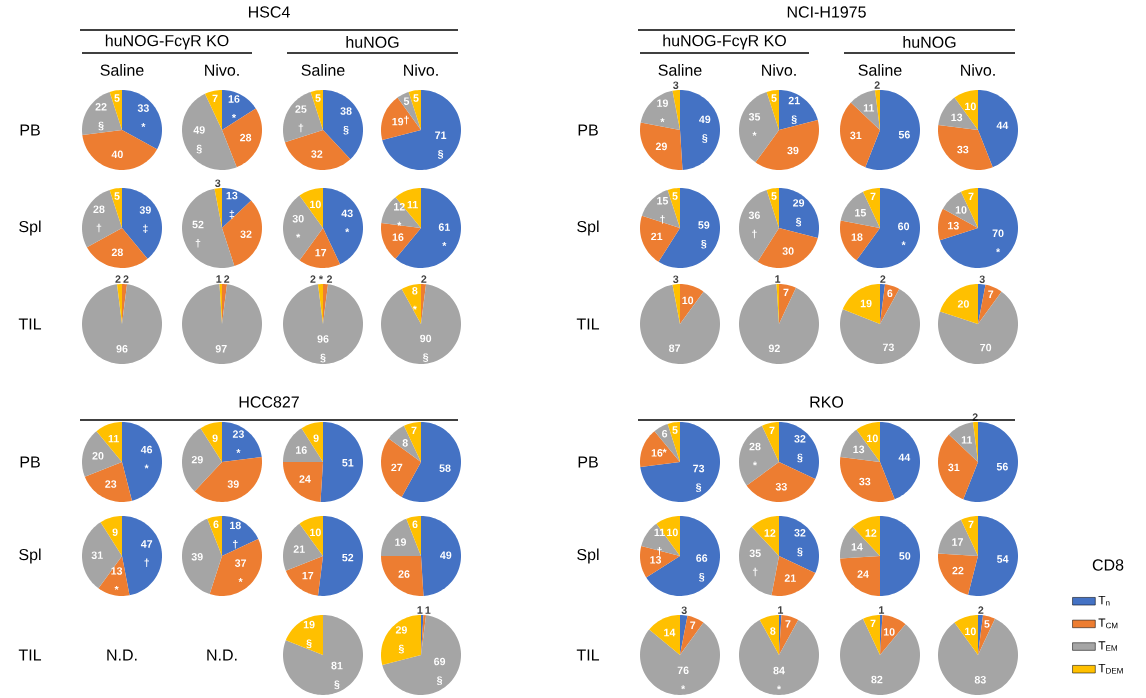 The height and width of the screenshot is (698, 1146). I want to click on data-label: 47 †, so click(146, 554).